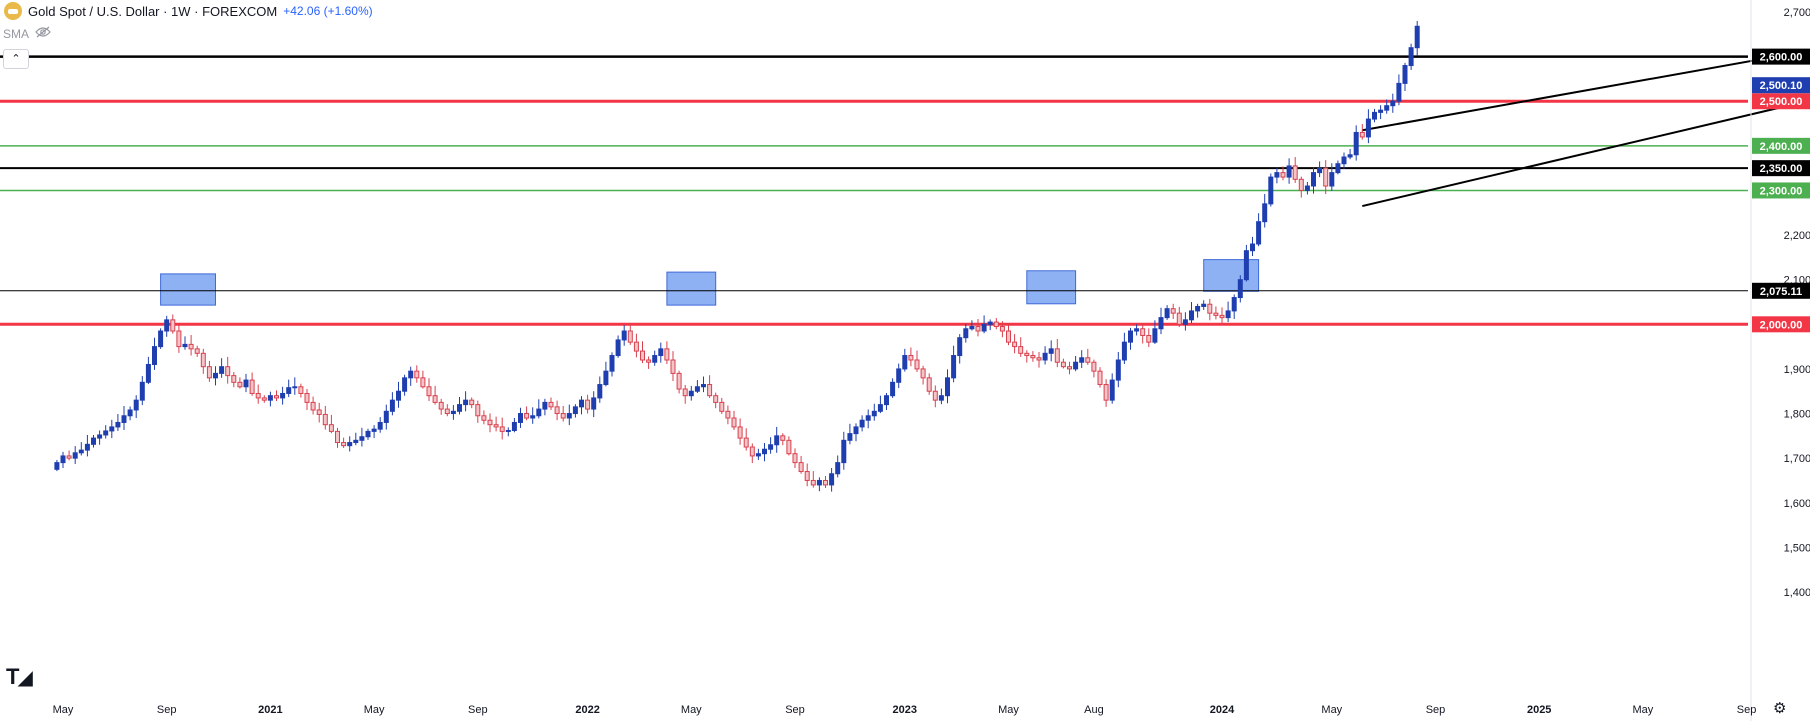 Image resolution: width=1810 pixels, height=721 pixels. I want to click on tradingview-logo: T◢, so click(19, 676).